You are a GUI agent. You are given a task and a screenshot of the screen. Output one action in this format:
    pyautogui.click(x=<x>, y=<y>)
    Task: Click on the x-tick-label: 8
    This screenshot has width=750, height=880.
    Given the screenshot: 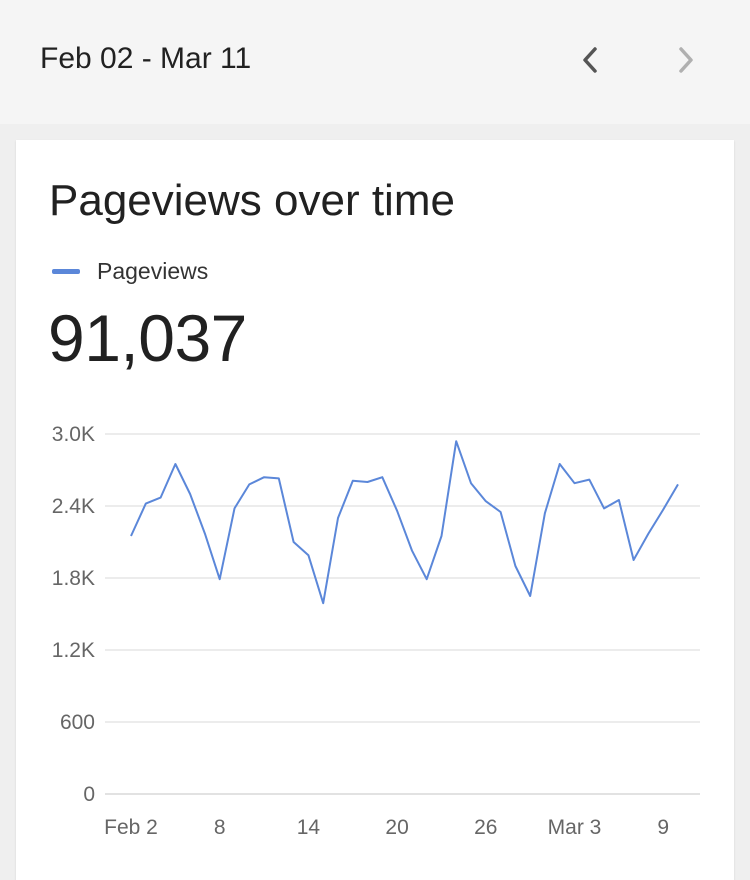 What is the action you would take?
    pyautogui.click(x=220, y=827)
    